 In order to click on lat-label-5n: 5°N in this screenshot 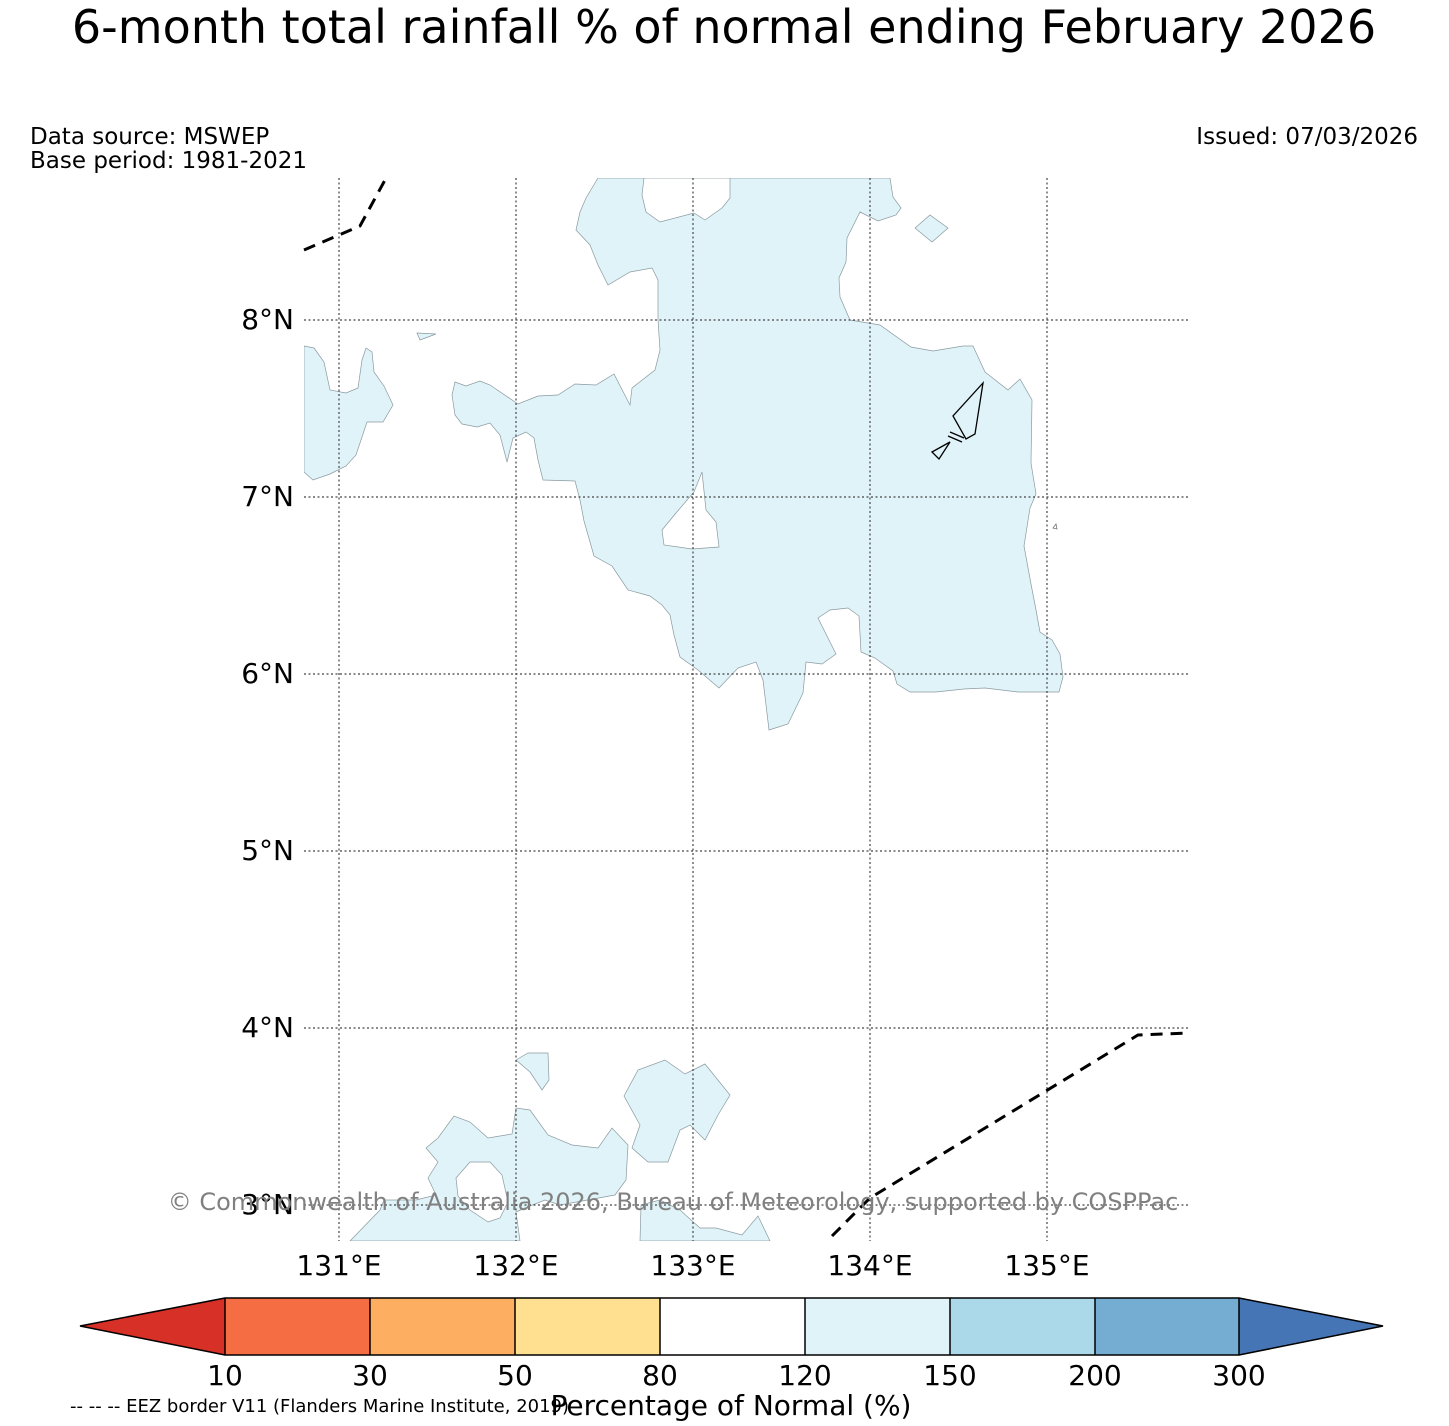, I will do `click(267, 850)`.